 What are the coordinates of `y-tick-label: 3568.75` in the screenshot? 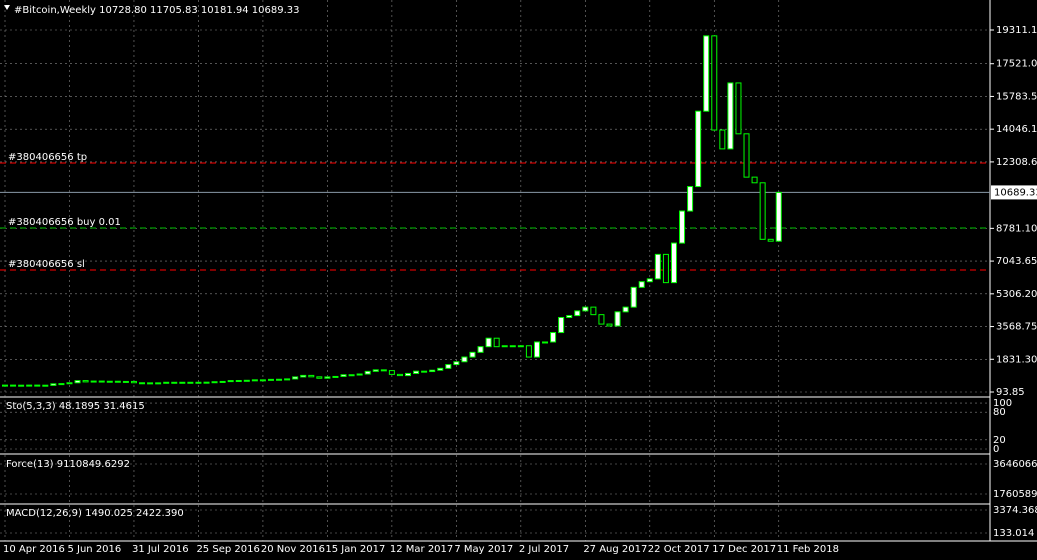 It's located at (1016, 327).